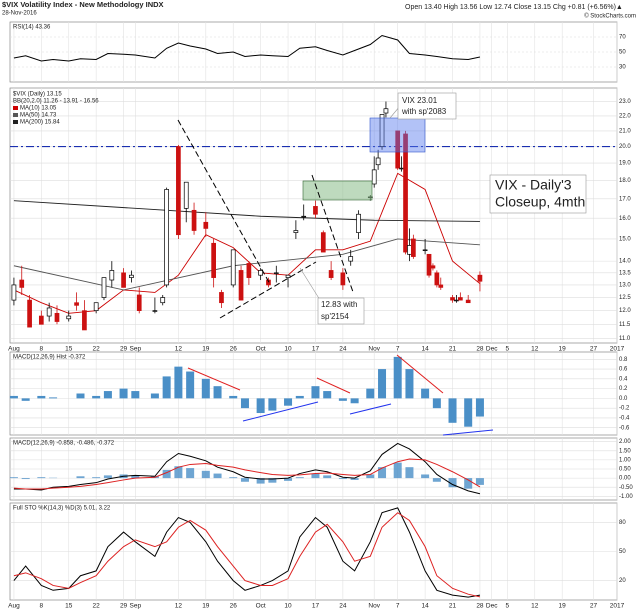 The height and width of the screenshot is (614, 640). What do you see at coordinates (424, 111) in the screenshot?
I see `annotation: with sp'2083` at bounding box center [424, 111].